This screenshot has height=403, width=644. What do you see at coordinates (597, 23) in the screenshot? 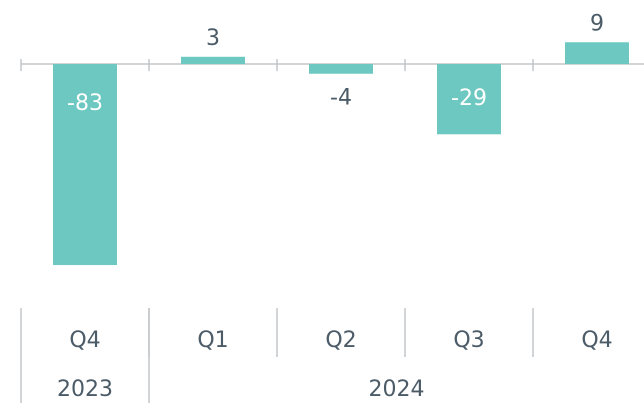
I see `value-label: 9` at bounding box center [597, 23].